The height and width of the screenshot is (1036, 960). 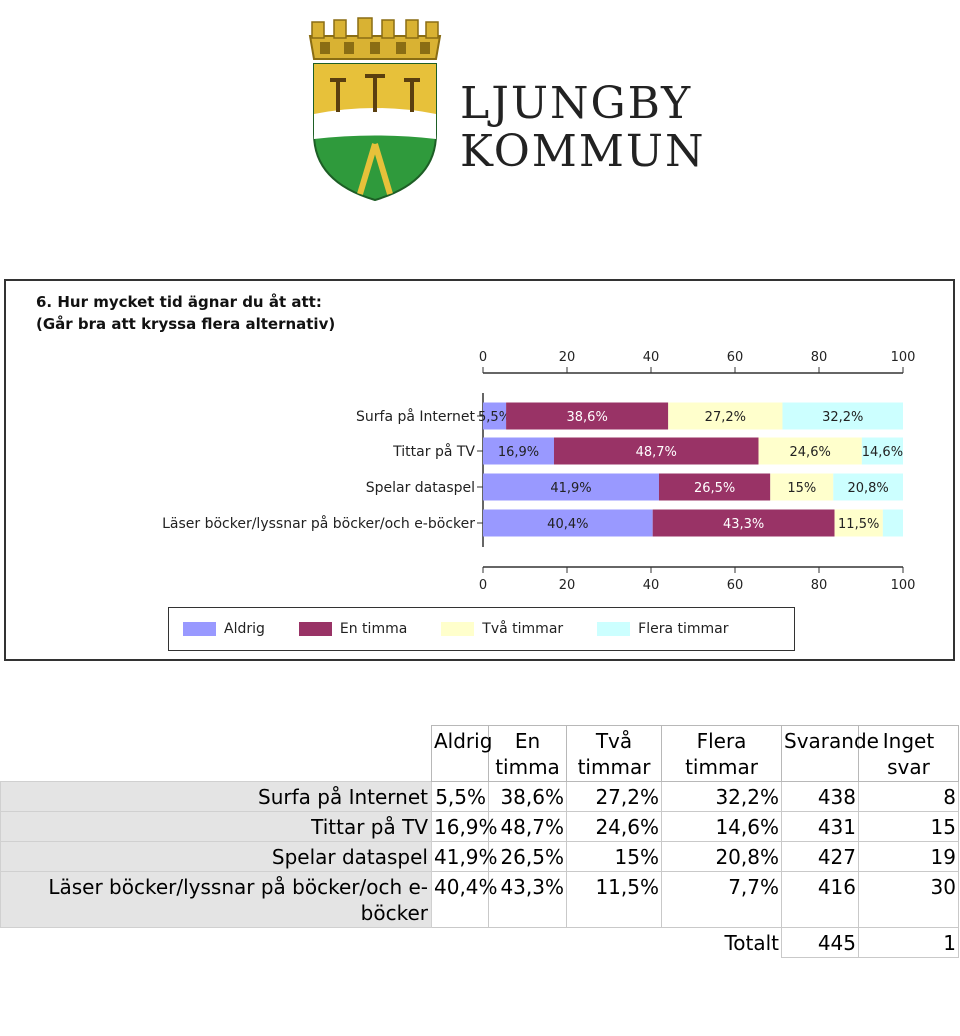 What do you see at coordinates (479, 942) in the screenshot?
I see `table-total-row: Totalt 445 1` at bounding box center [479, 942].